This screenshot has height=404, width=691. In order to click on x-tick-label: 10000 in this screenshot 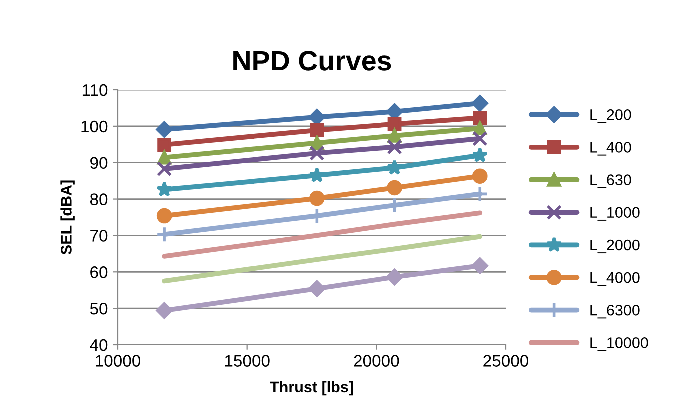, I will do `click(118, 361)`.